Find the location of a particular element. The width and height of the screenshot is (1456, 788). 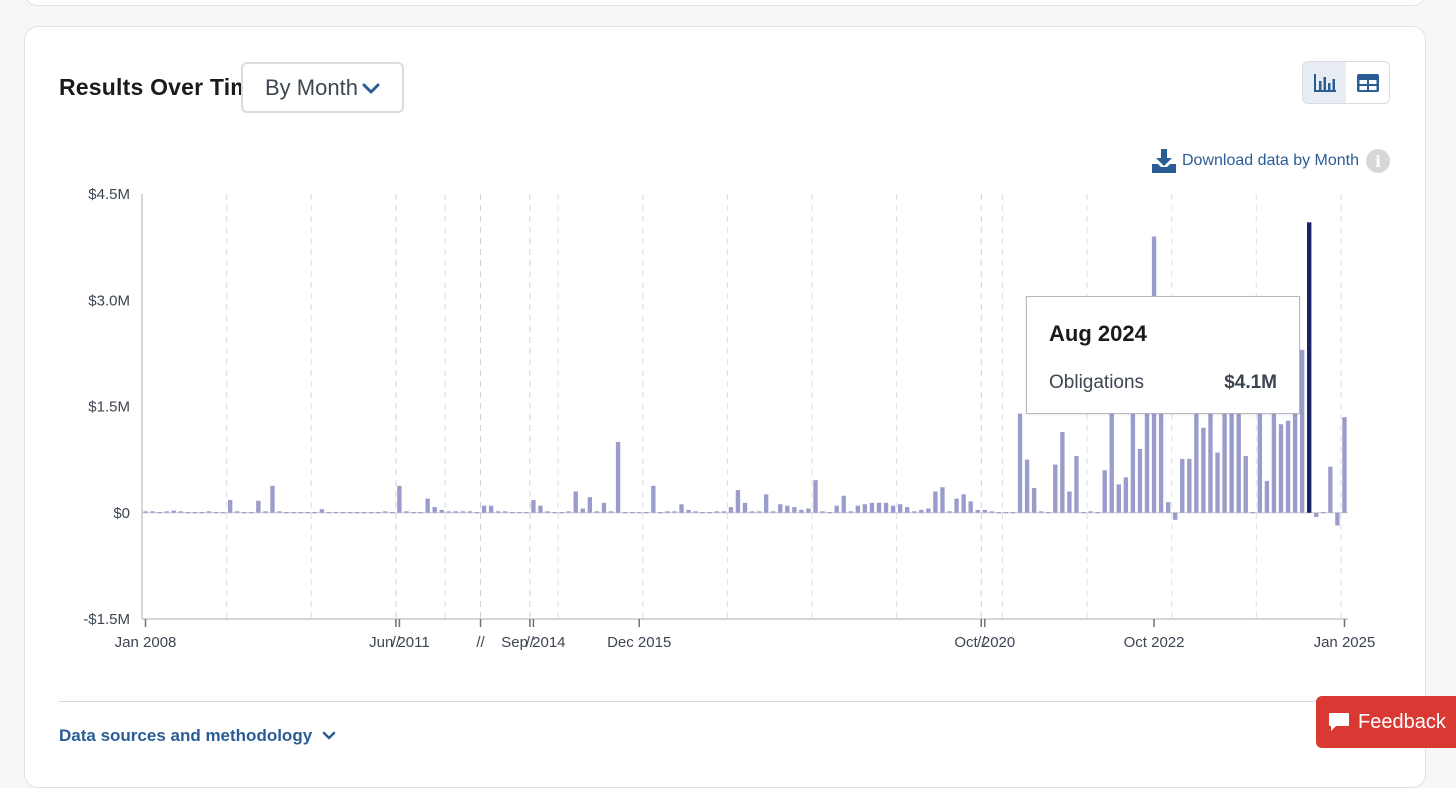

tooltip-value: $4.1M is located at coordinates (1250, 382).